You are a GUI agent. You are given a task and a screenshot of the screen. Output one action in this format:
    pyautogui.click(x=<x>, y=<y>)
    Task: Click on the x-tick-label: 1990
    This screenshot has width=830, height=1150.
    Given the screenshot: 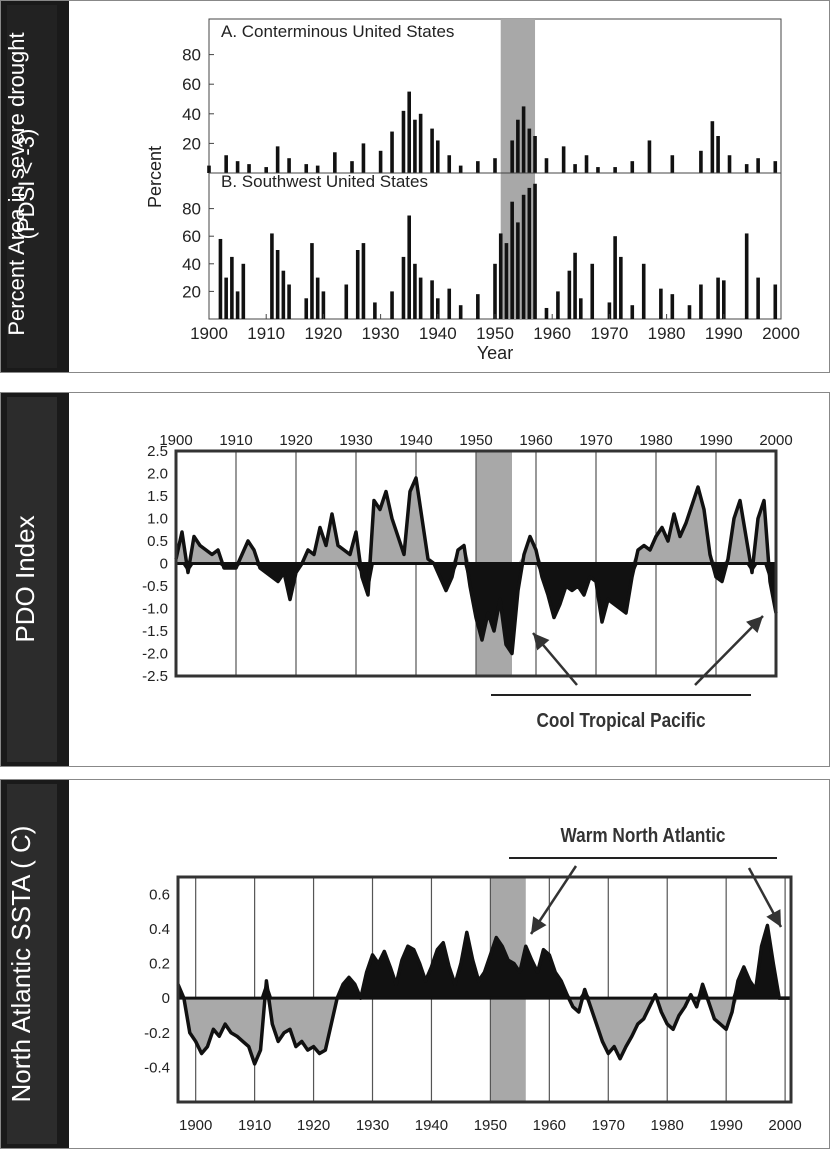 What is the action you would take?
    pyautogui.click(x=715, y=440)
    